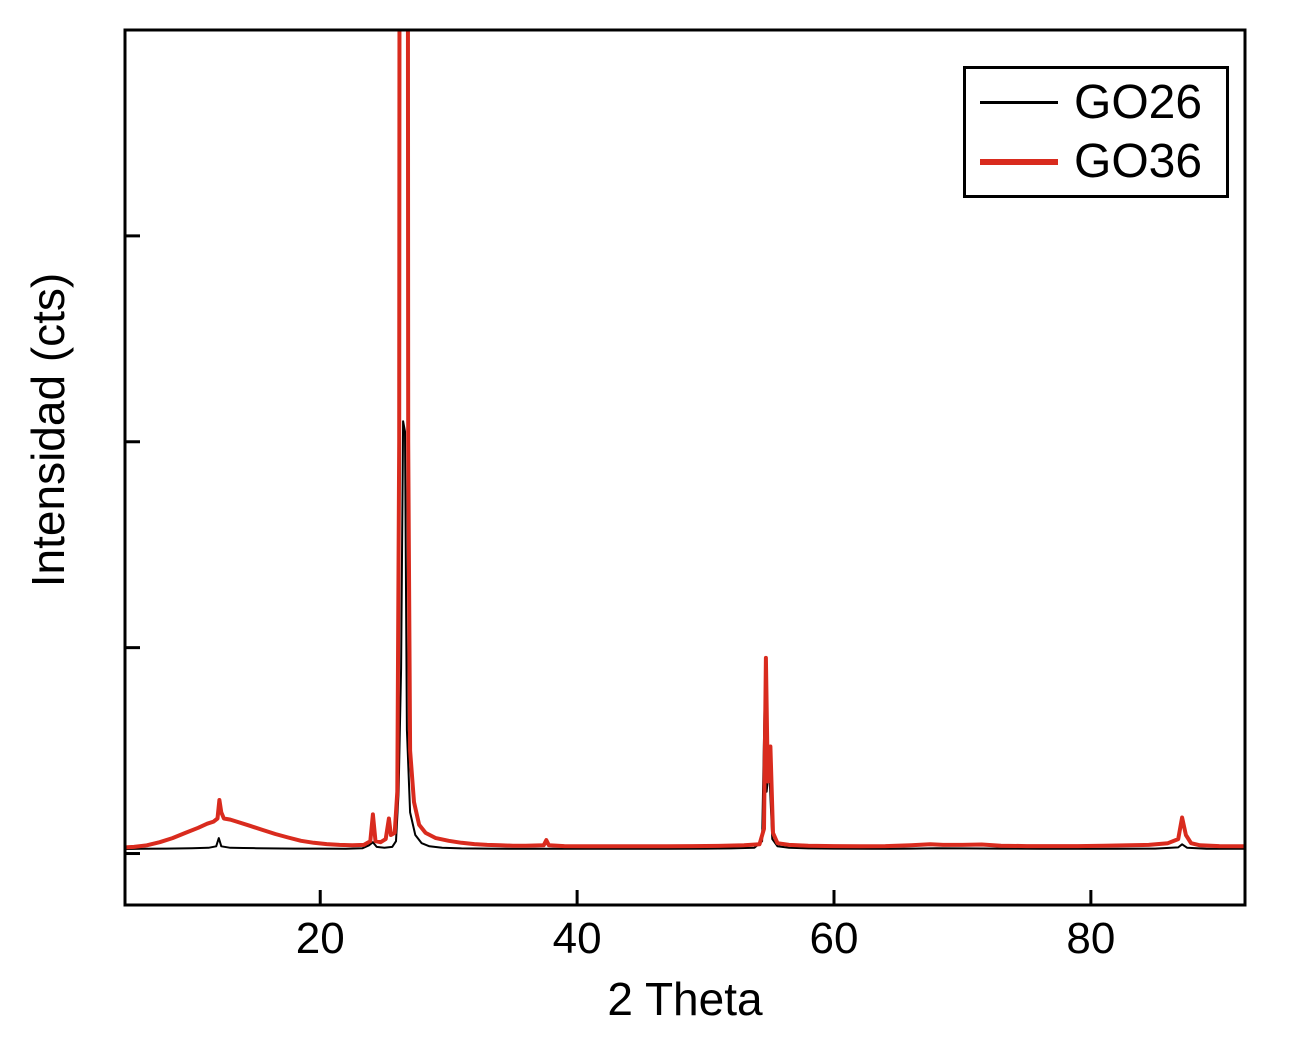 This screenshot has width=1310, height=1058. I want to click on legend-item: GO26, so click(1096, 102).